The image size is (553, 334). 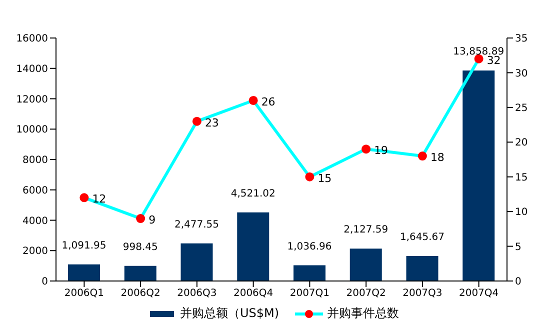 What do you see at coordinates (366, 294) in the screenshot?
I see `x-tick-label: 2007Q2` at bounding box center [366, 294].